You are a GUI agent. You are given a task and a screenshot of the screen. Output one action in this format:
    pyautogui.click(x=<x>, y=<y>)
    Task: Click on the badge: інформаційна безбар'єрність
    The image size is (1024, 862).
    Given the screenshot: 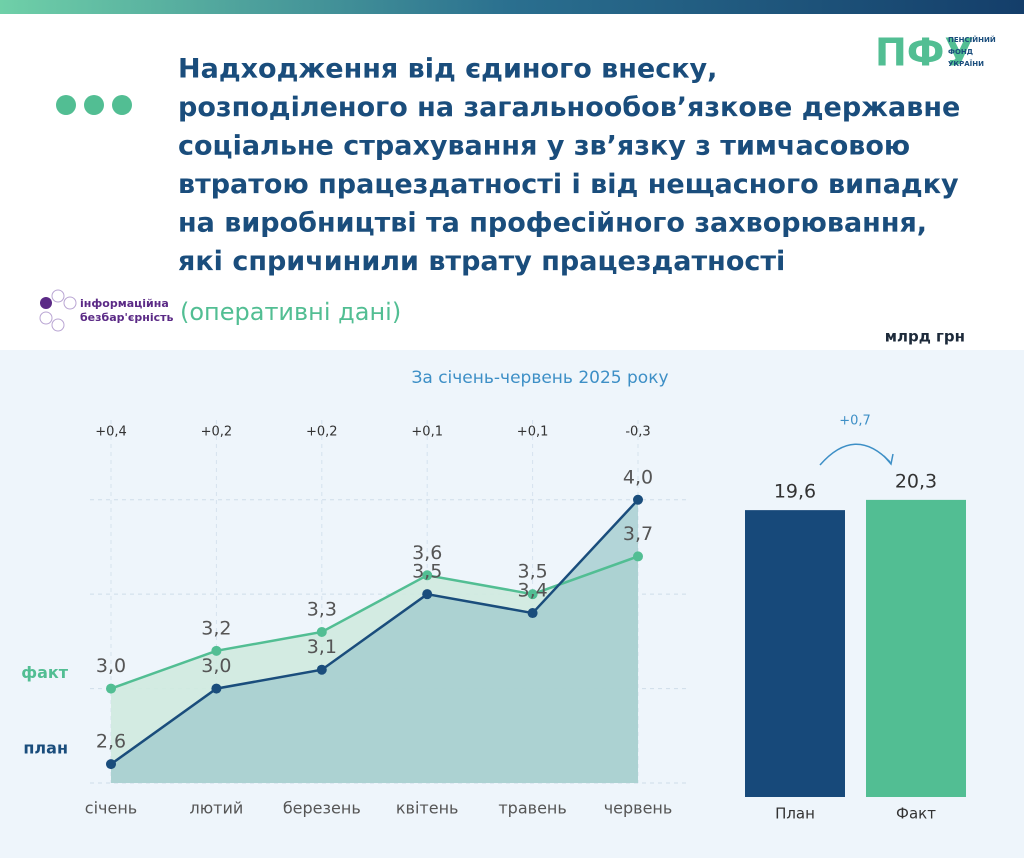 What is the action you would take?
    pyautogui.click(x=106, y=310)
    